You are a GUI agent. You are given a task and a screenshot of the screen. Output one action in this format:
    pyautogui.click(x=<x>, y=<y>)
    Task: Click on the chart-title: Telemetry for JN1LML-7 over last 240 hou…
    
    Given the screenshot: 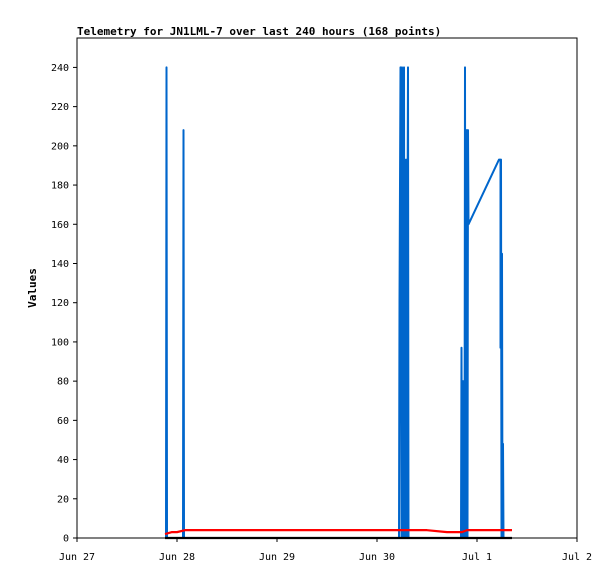 What is the action you would take?
    pyautogui.click(x=259, y=31)
    